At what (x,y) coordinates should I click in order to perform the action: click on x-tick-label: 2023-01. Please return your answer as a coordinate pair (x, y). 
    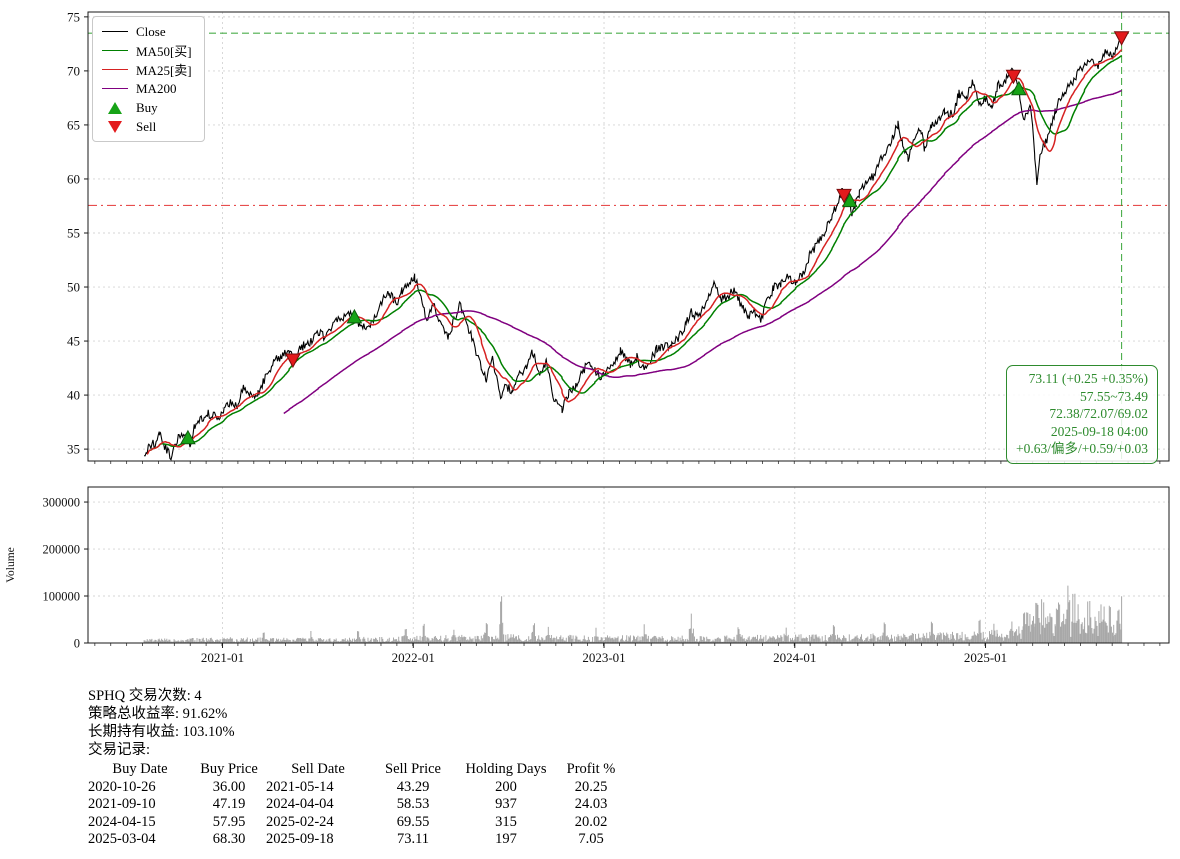
    Looking at the image, I should click on (603, 657).